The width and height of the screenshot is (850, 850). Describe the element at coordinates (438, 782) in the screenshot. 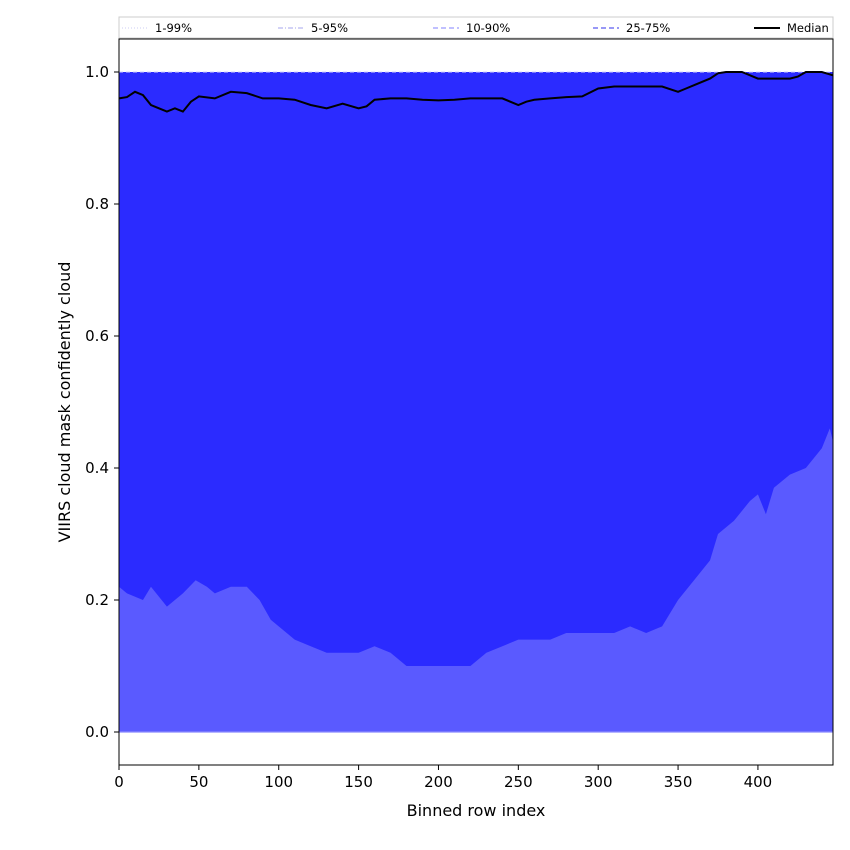

I see `x-tick-label: 200` at that location.